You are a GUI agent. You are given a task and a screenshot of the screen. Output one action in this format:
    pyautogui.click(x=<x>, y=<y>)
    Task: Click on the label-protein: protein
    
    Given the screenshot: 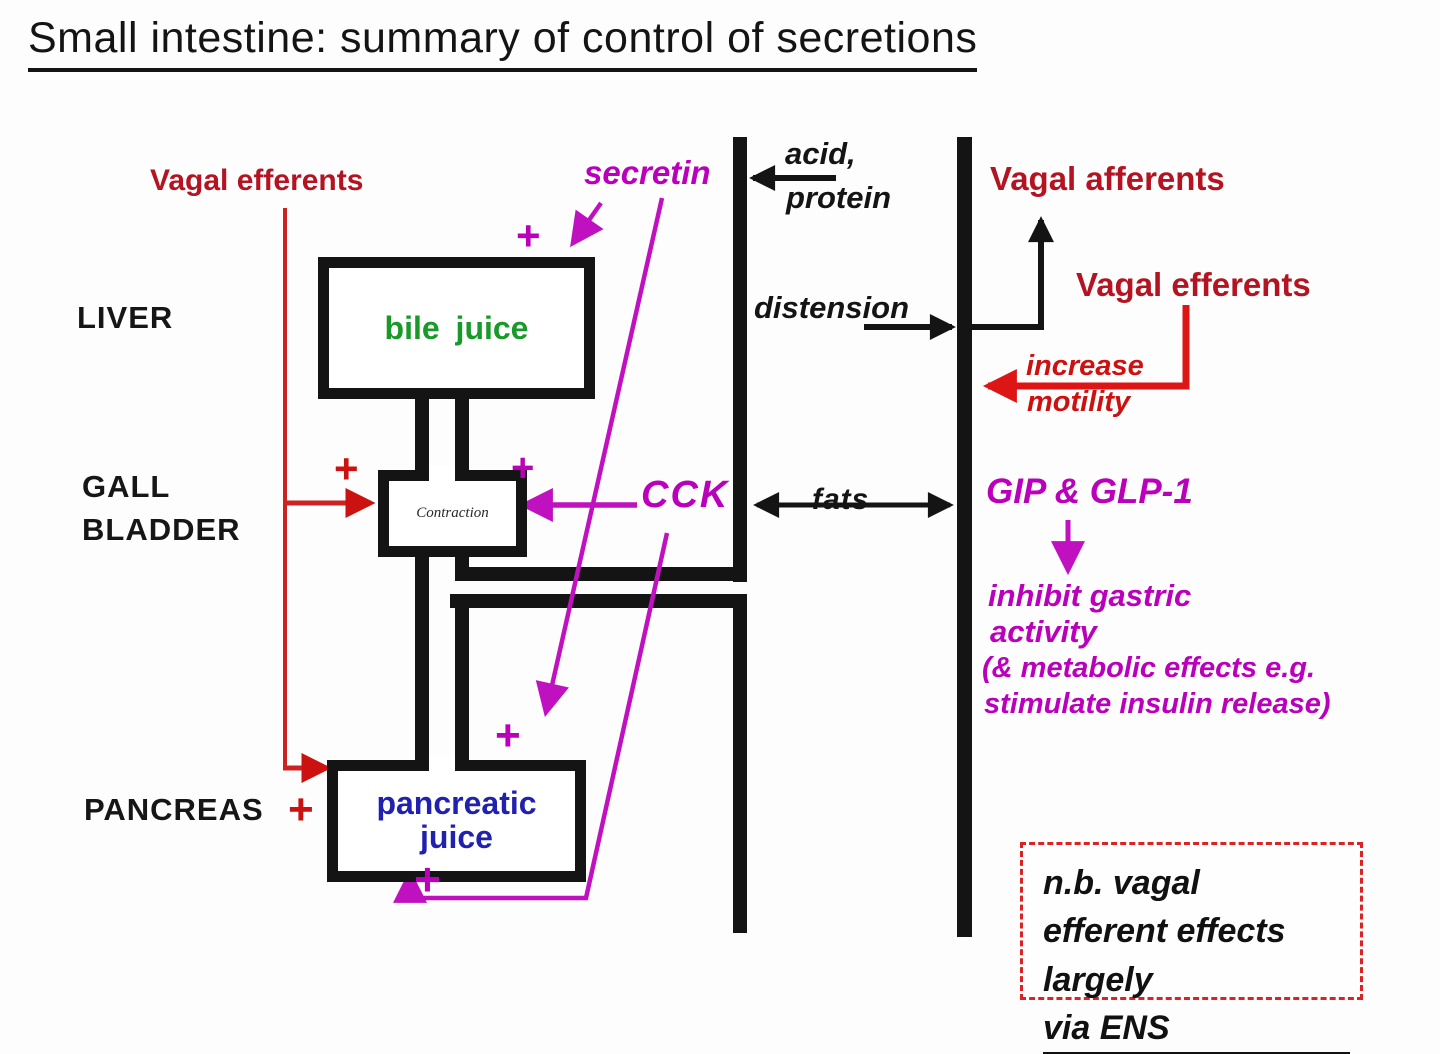 What is the action you would take?
    pyautogui.click(x=839, y=197)
    